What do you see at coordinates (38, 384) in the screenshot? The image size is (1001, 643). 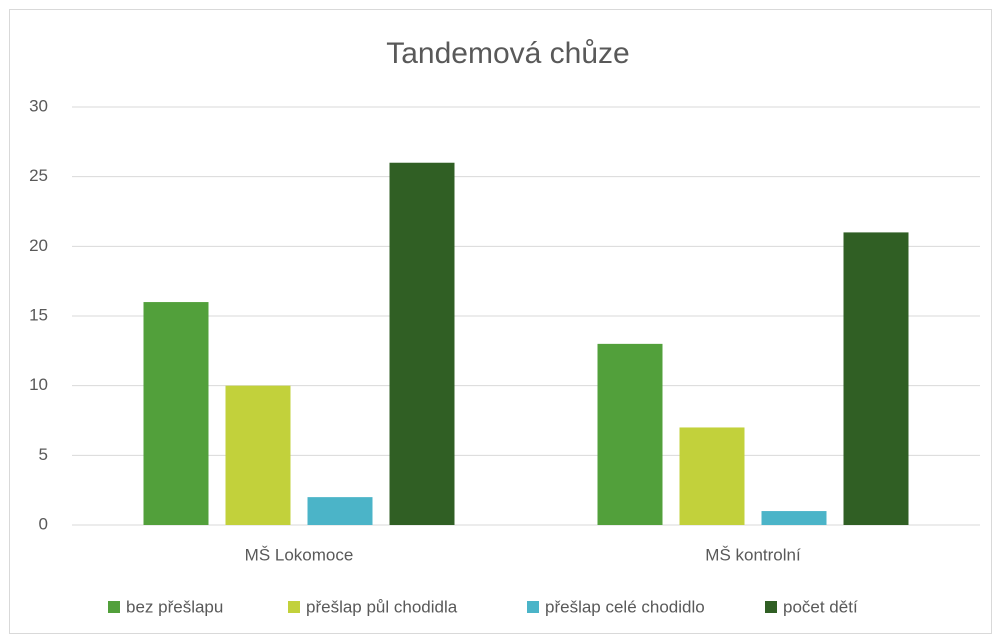 I see `y-tick-label: 10` at bounding box center [38, 384].